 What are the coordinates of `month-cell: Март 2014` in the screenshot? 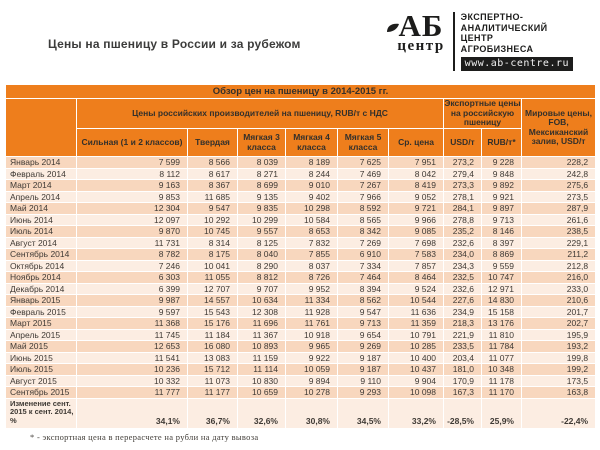 It's located at (41, 185).